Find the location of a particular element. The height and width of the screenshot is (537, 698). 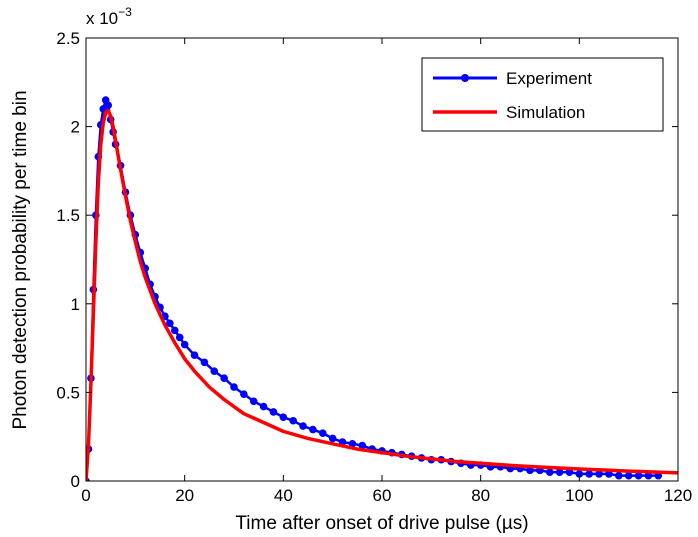

legend-entry-experiment: Experiment is located at coordinates (512, 78).